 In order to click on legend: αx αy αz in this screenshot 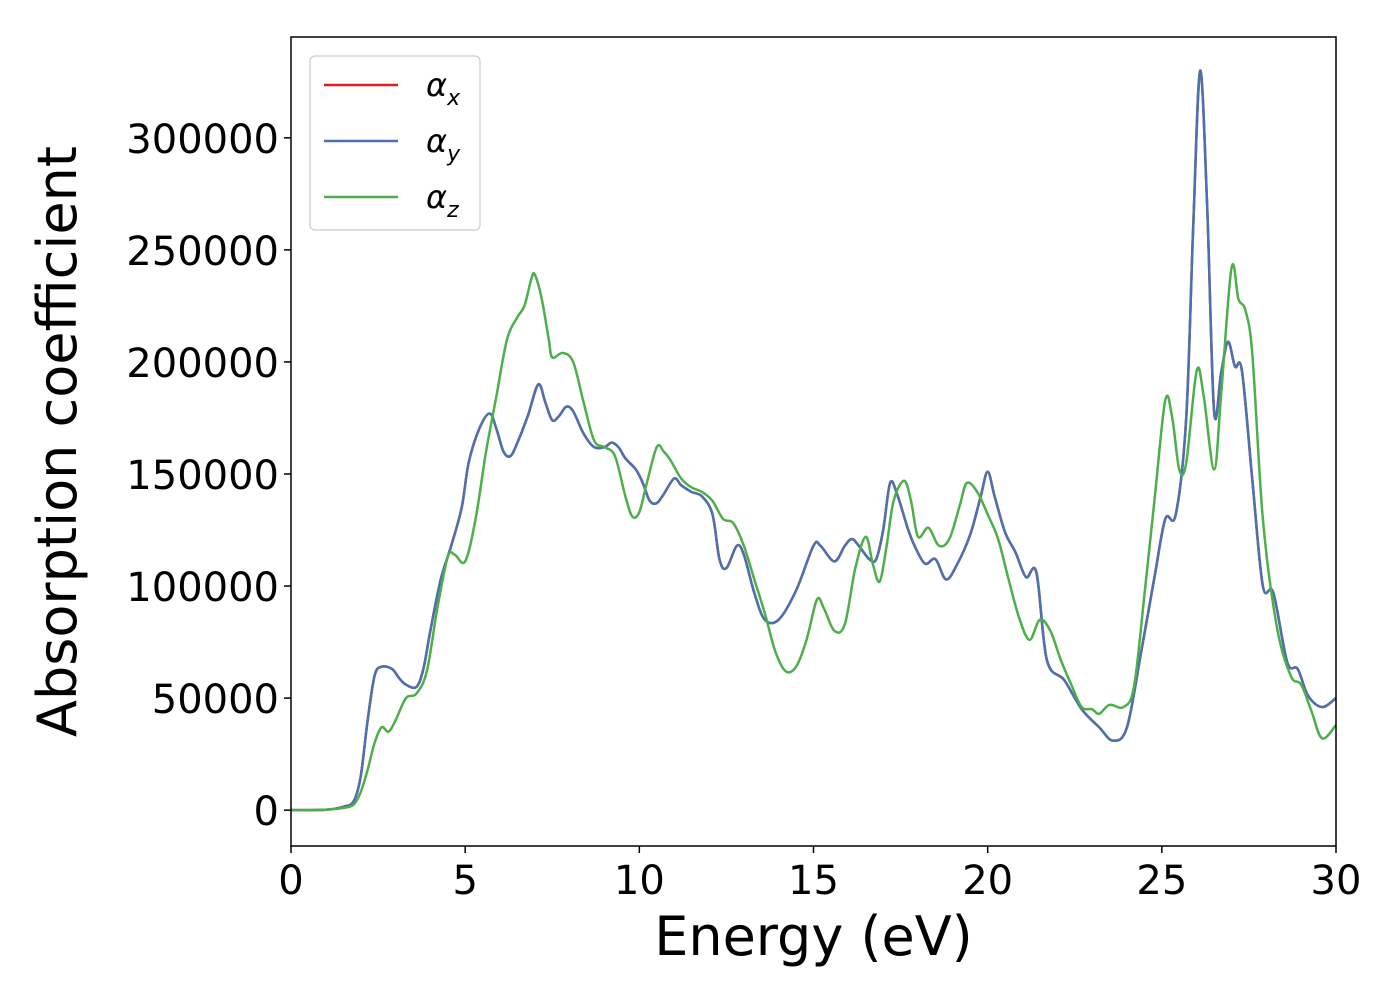, I will do `click(395, 143)`.